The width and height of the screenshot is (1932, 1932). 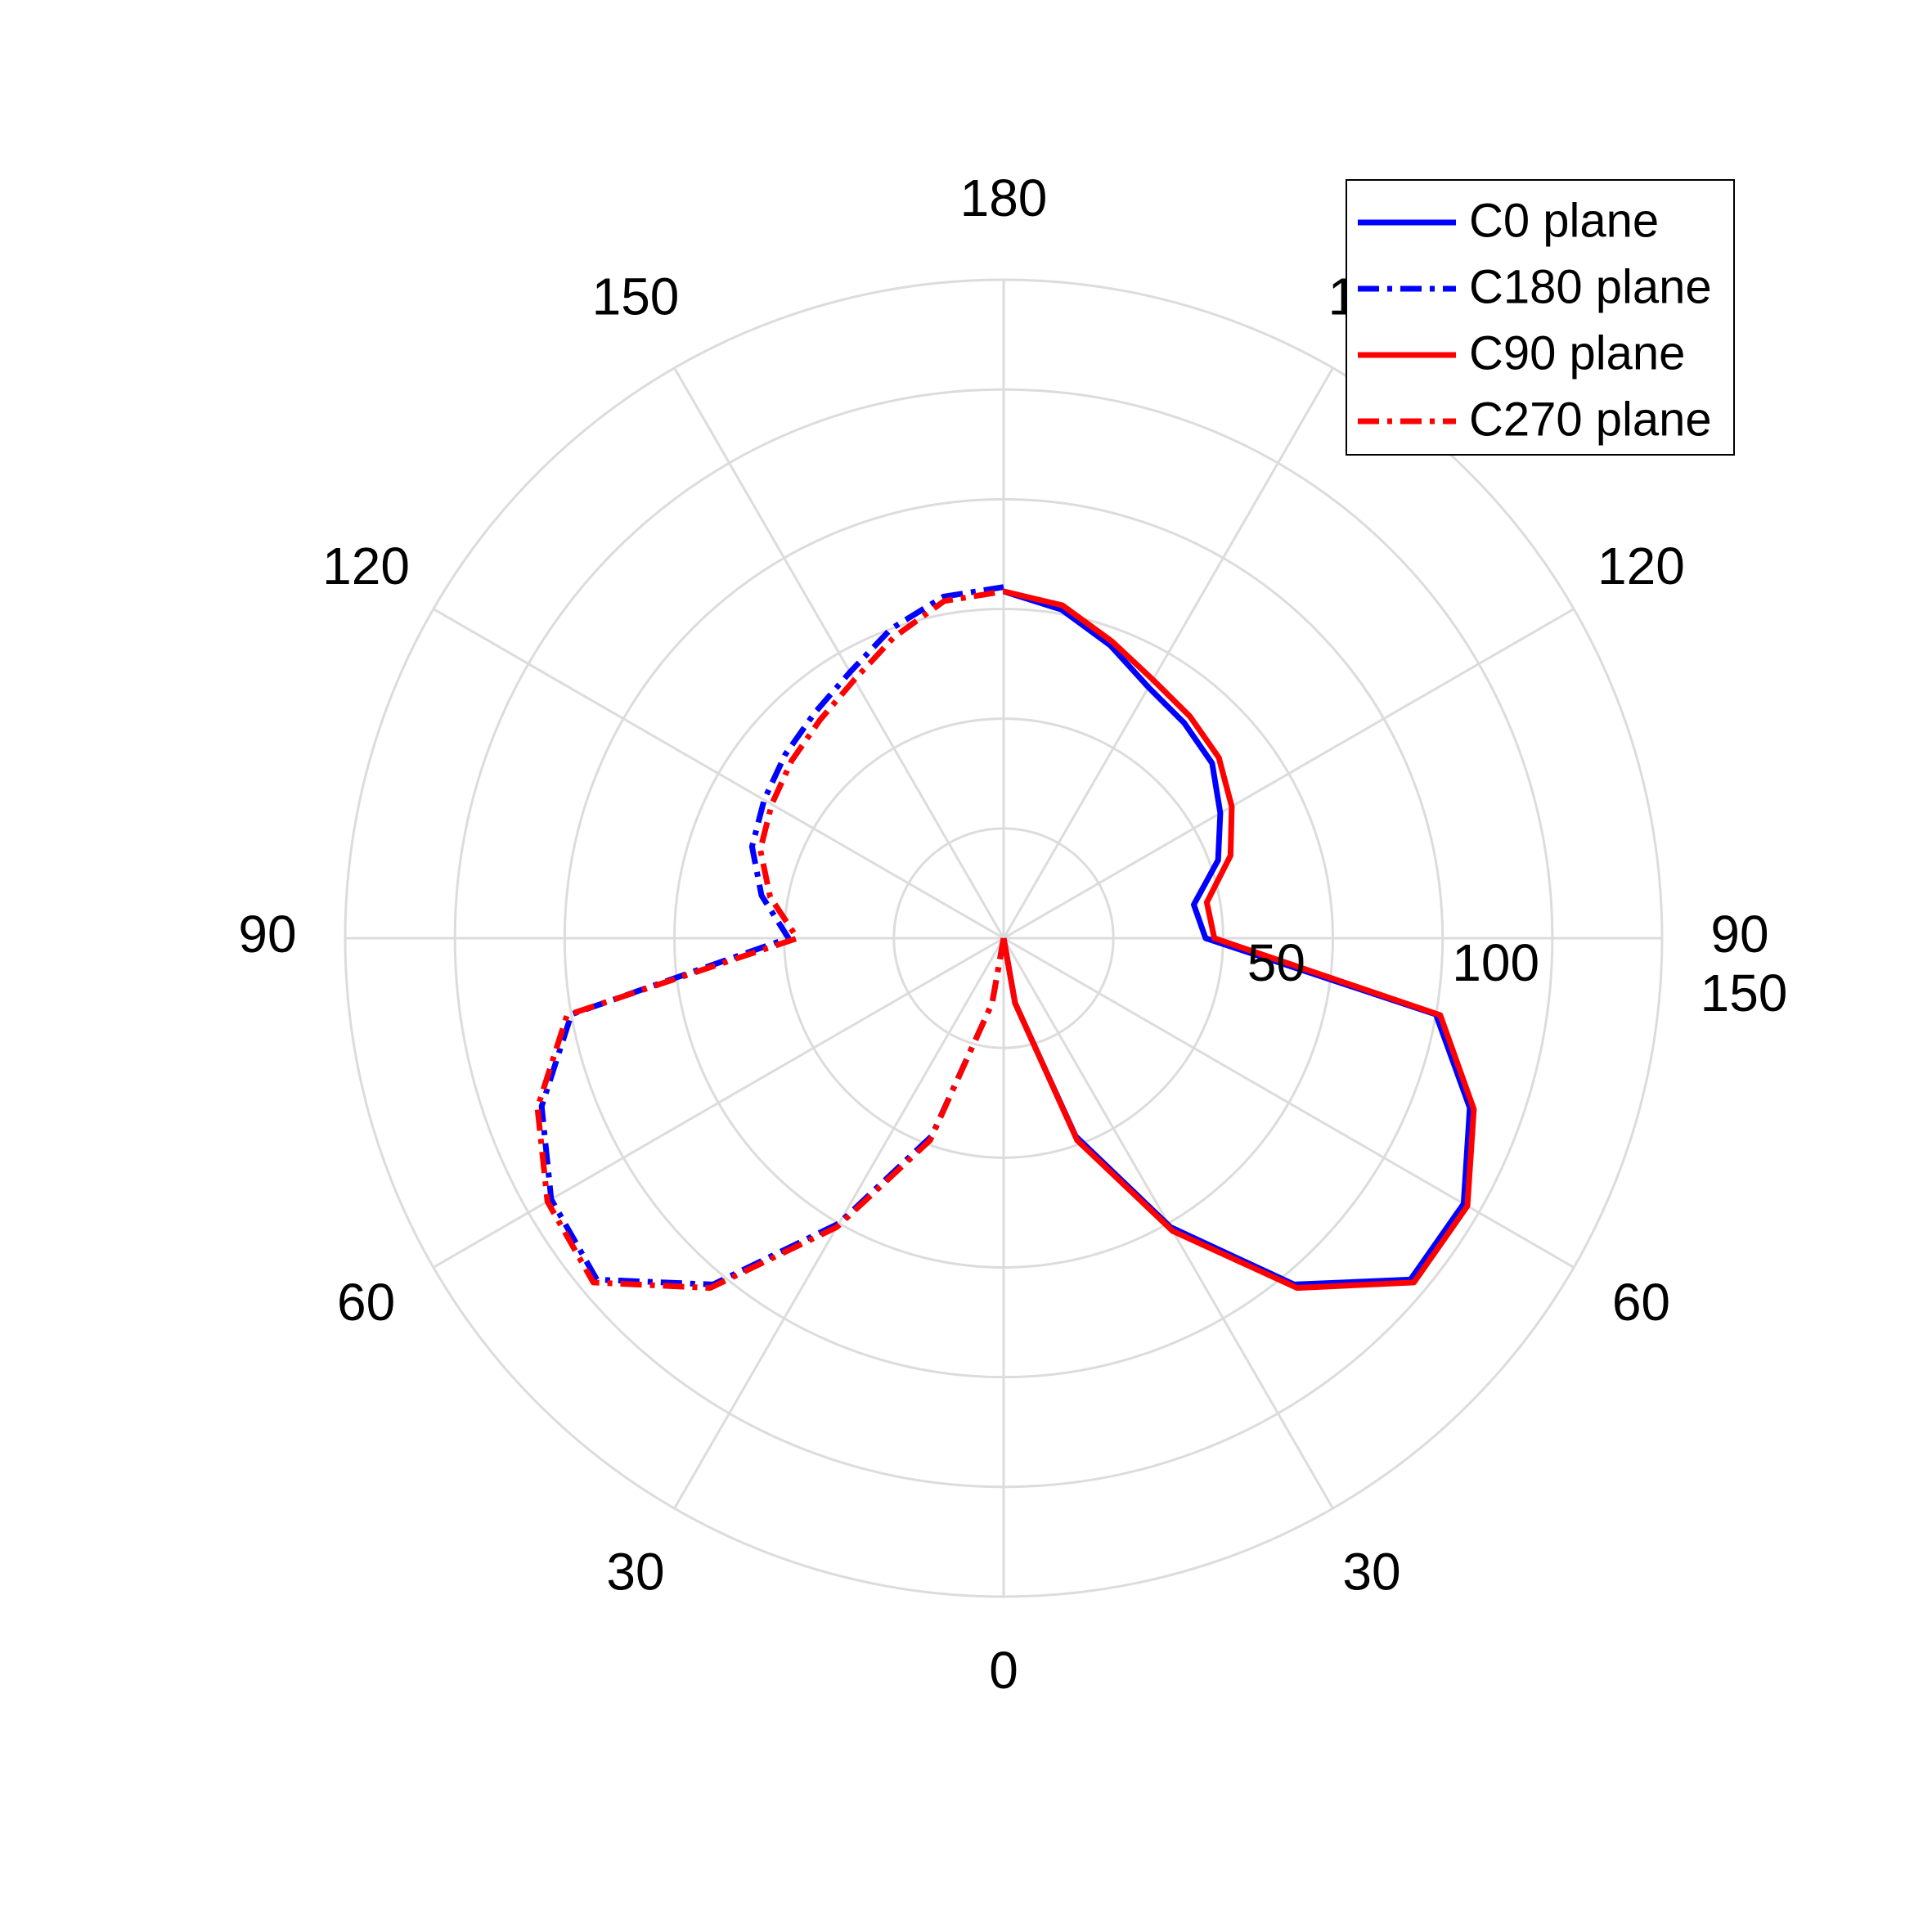 I want to click on series-line-c270-plane, so click(x=771, y=940).